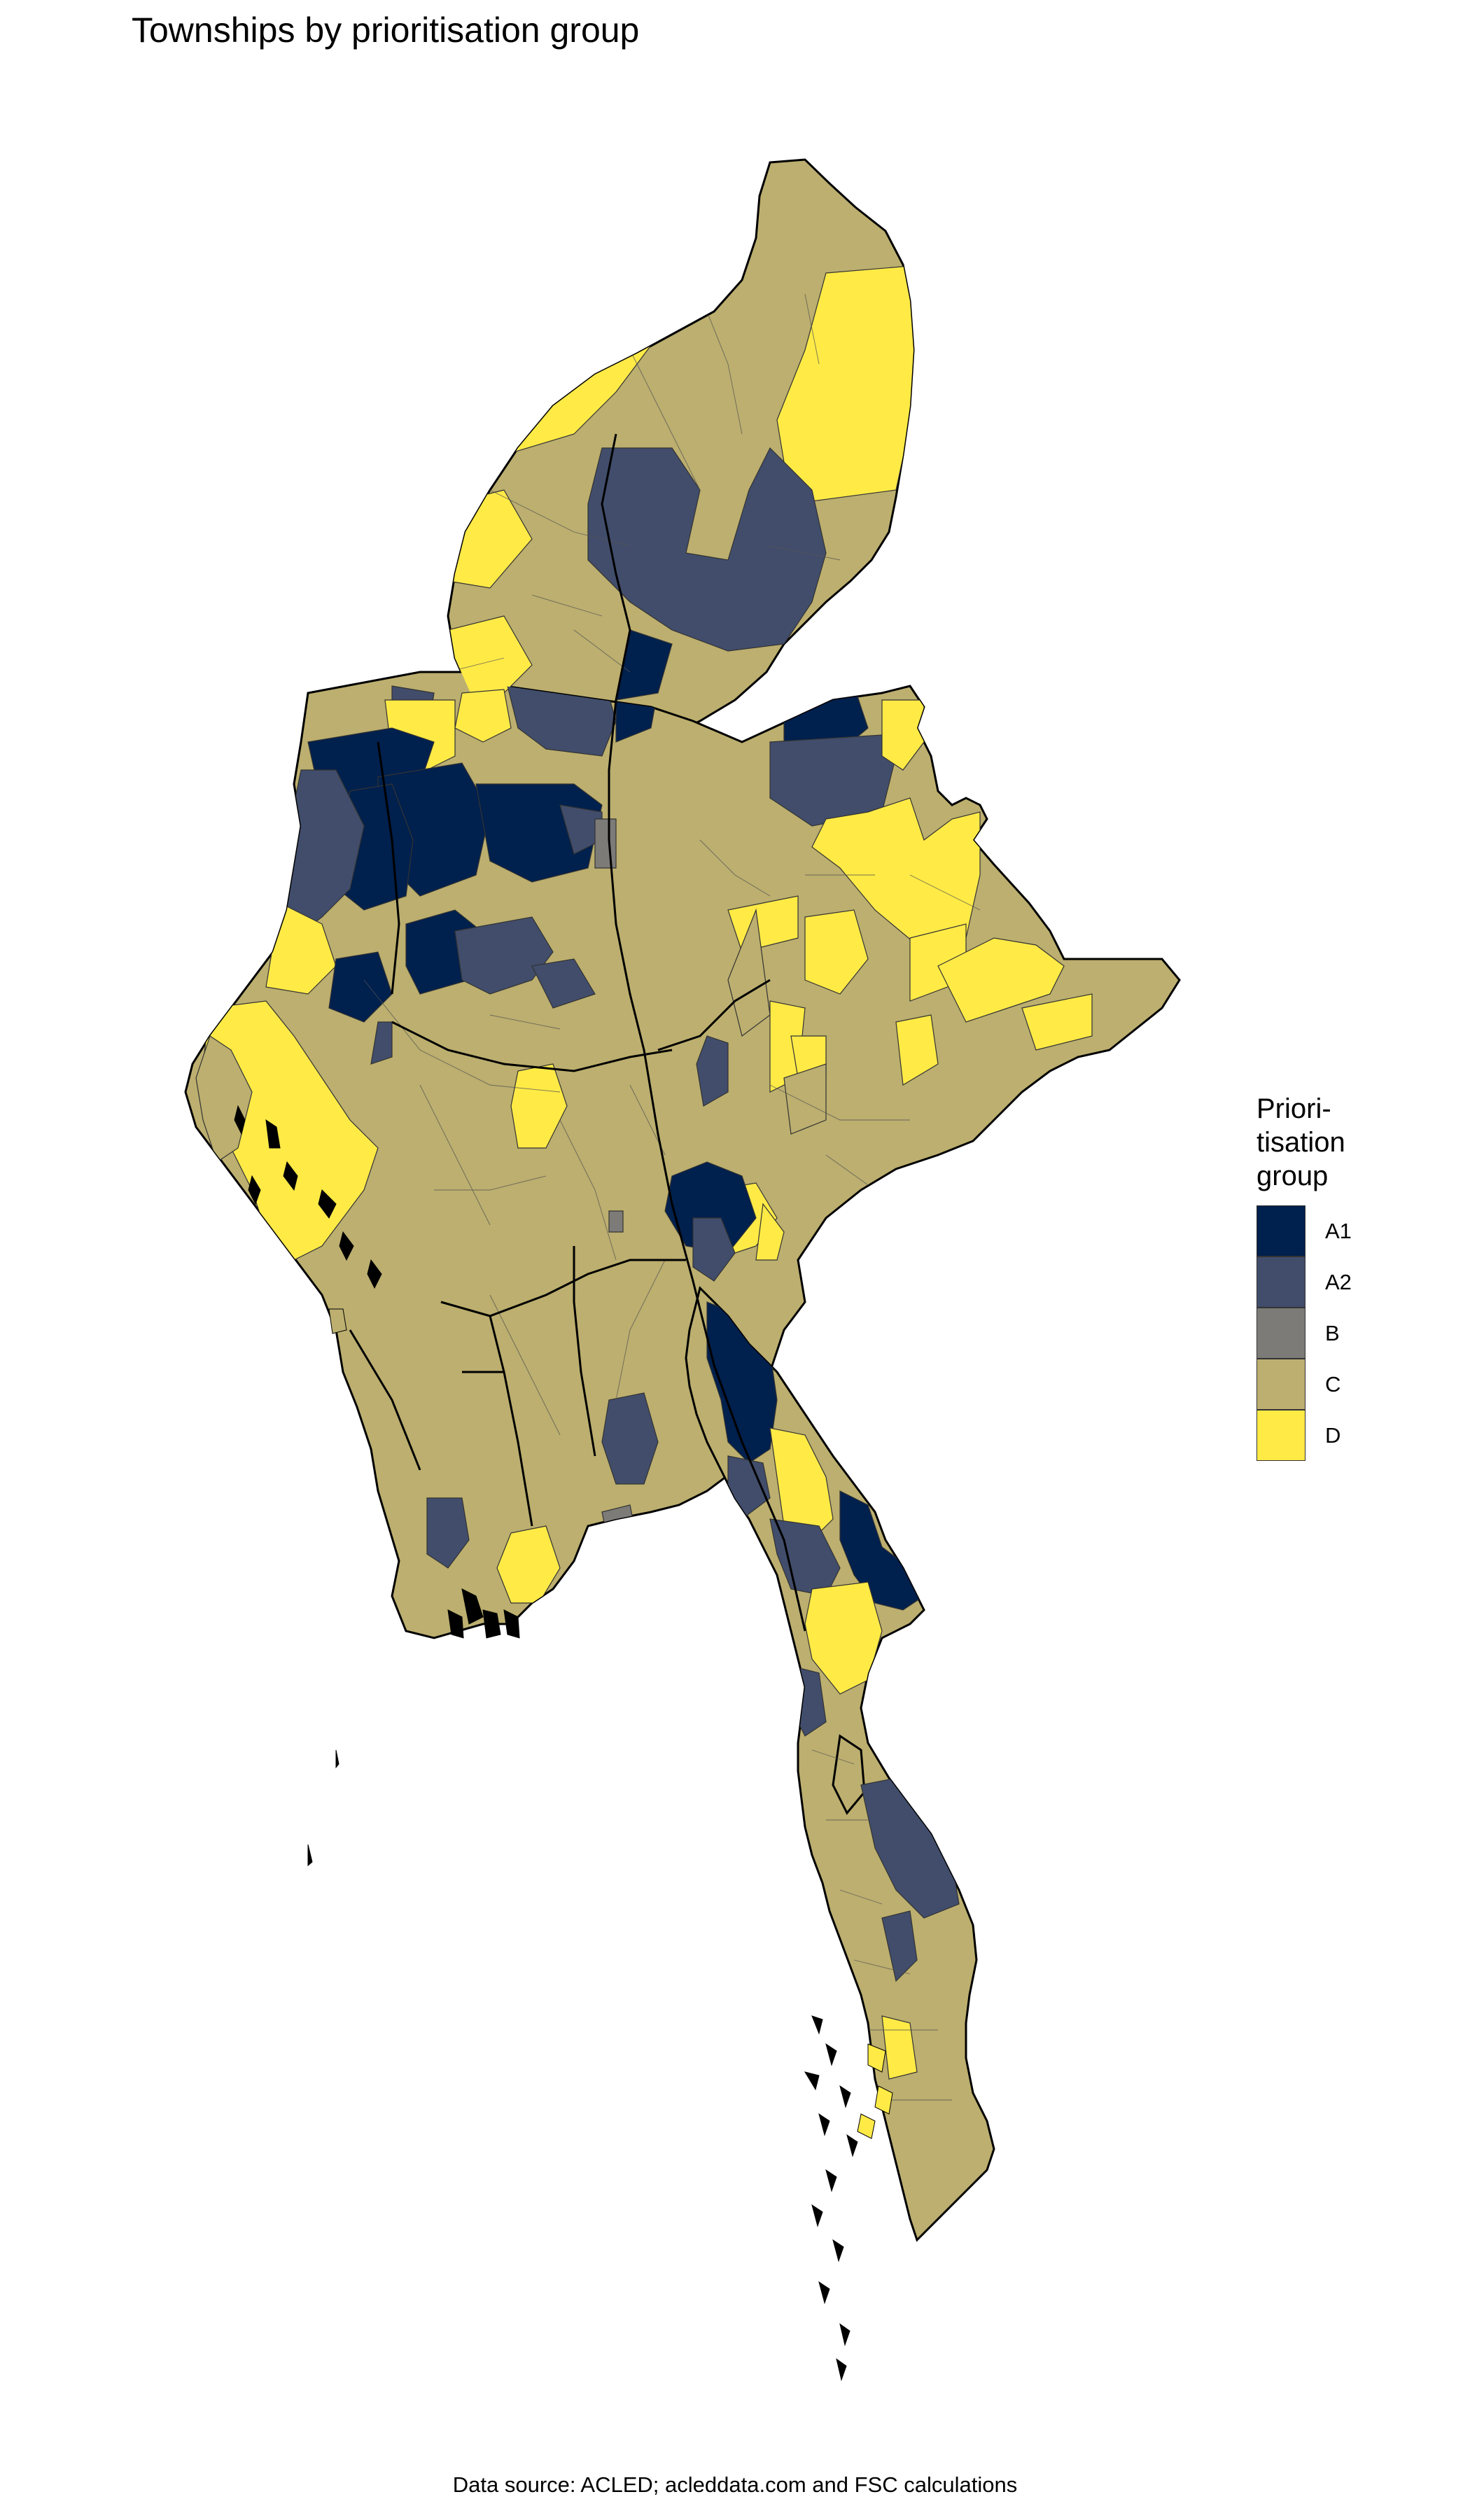 This screenshot has height=2520, width=1470. I want to click on legend: Priori- tisation group A1 A2 B C D, so click(1323, 1276).